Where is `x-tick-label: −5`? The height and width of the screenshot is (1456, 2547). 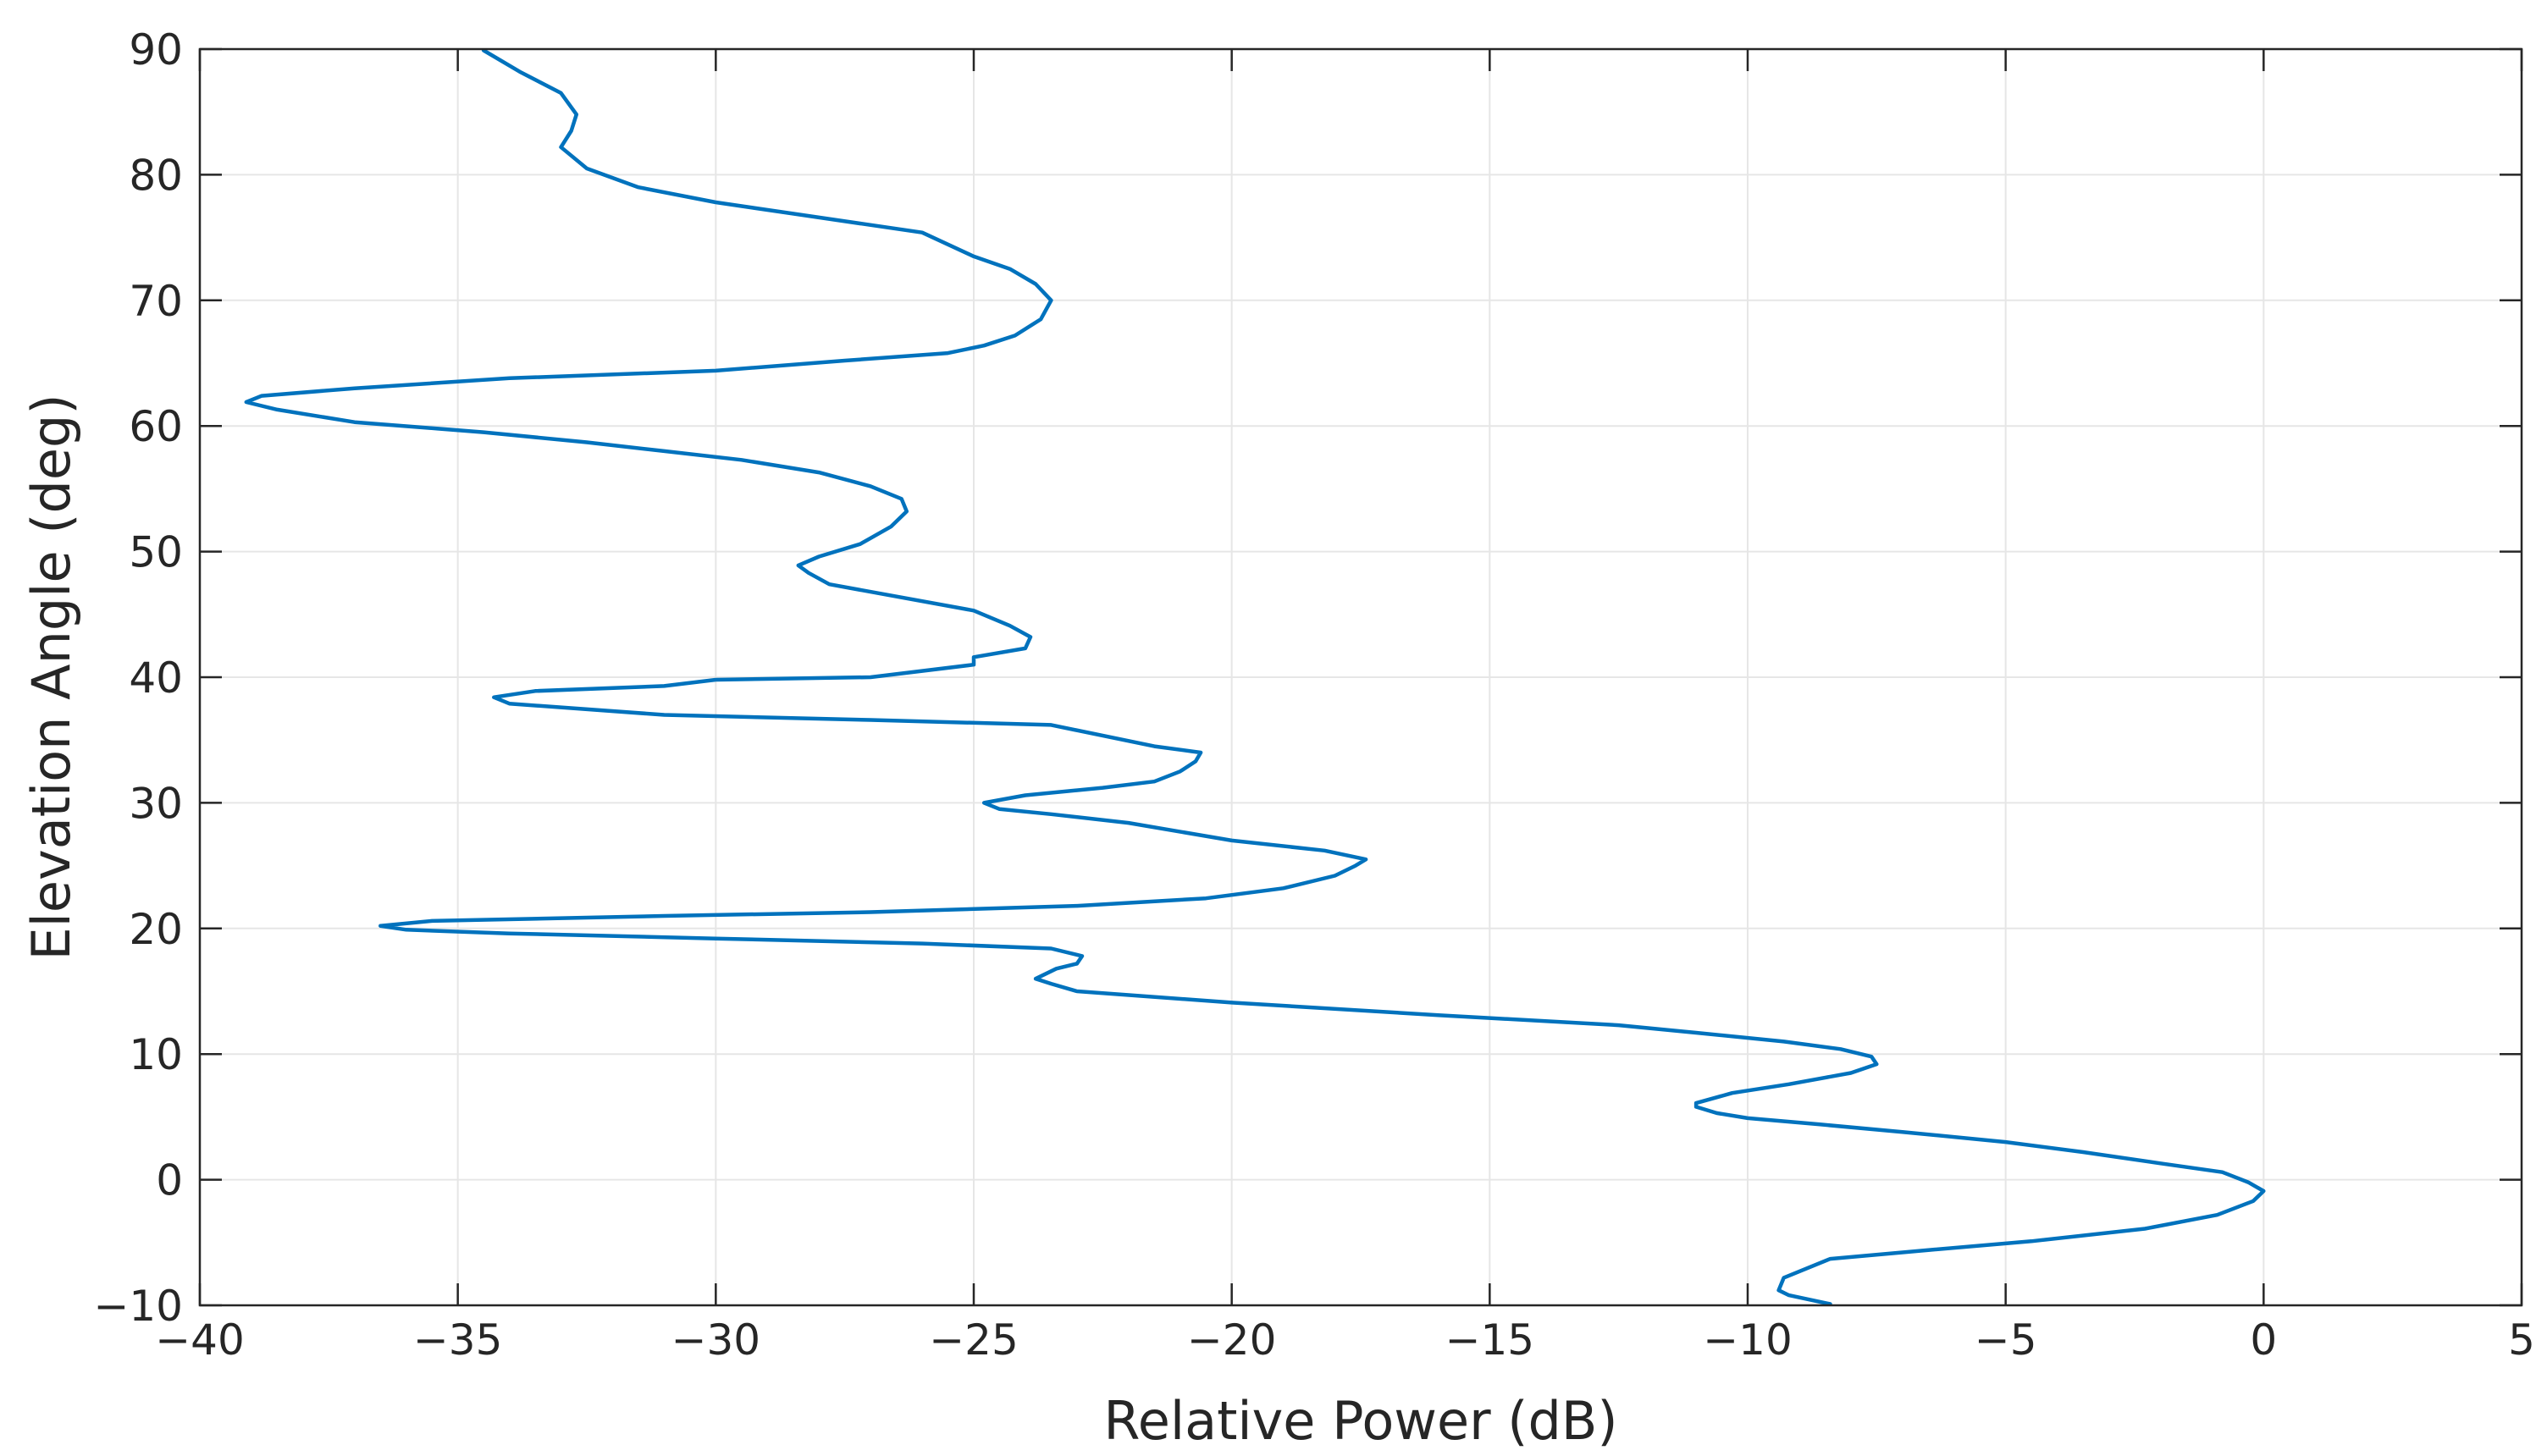 x-tick-label: −5 is located at coordinates (2006, 1340).